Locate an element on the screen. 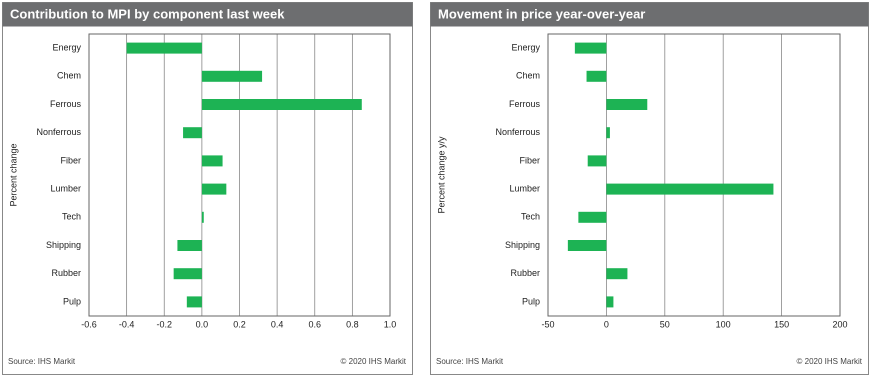 This screenshot has height=384, width=876. chart-title: Movement in price year-over-year is located at coordinates (541, 13).